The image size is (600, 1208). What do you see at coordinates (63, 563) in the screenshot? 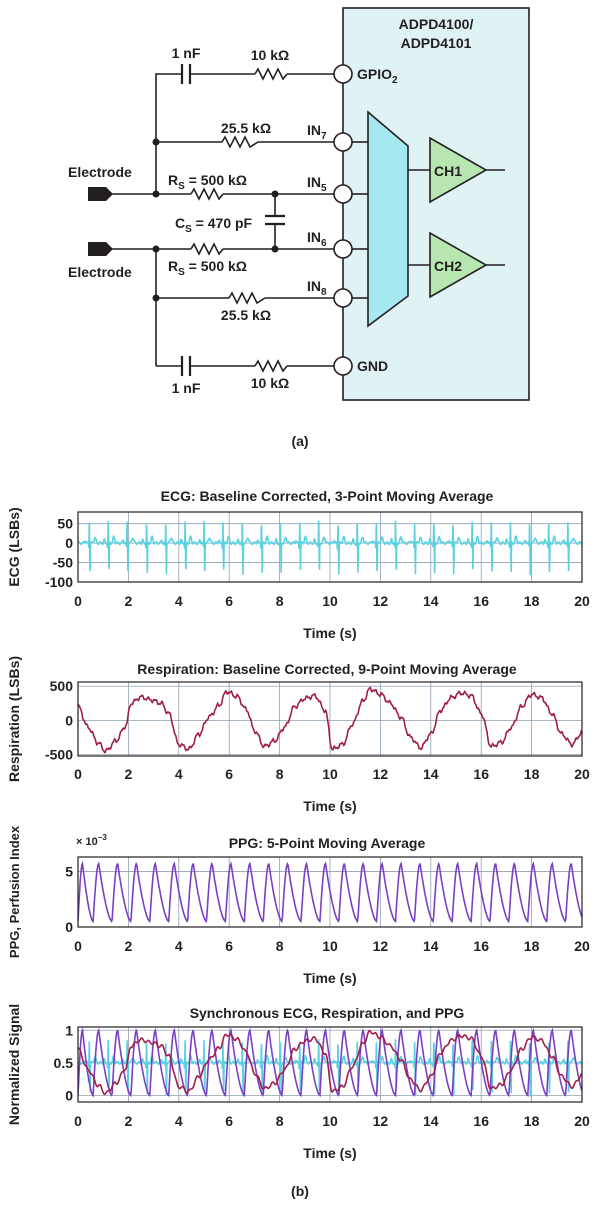
I see `y-tick-label: -50` at bounding box center [63, 563].